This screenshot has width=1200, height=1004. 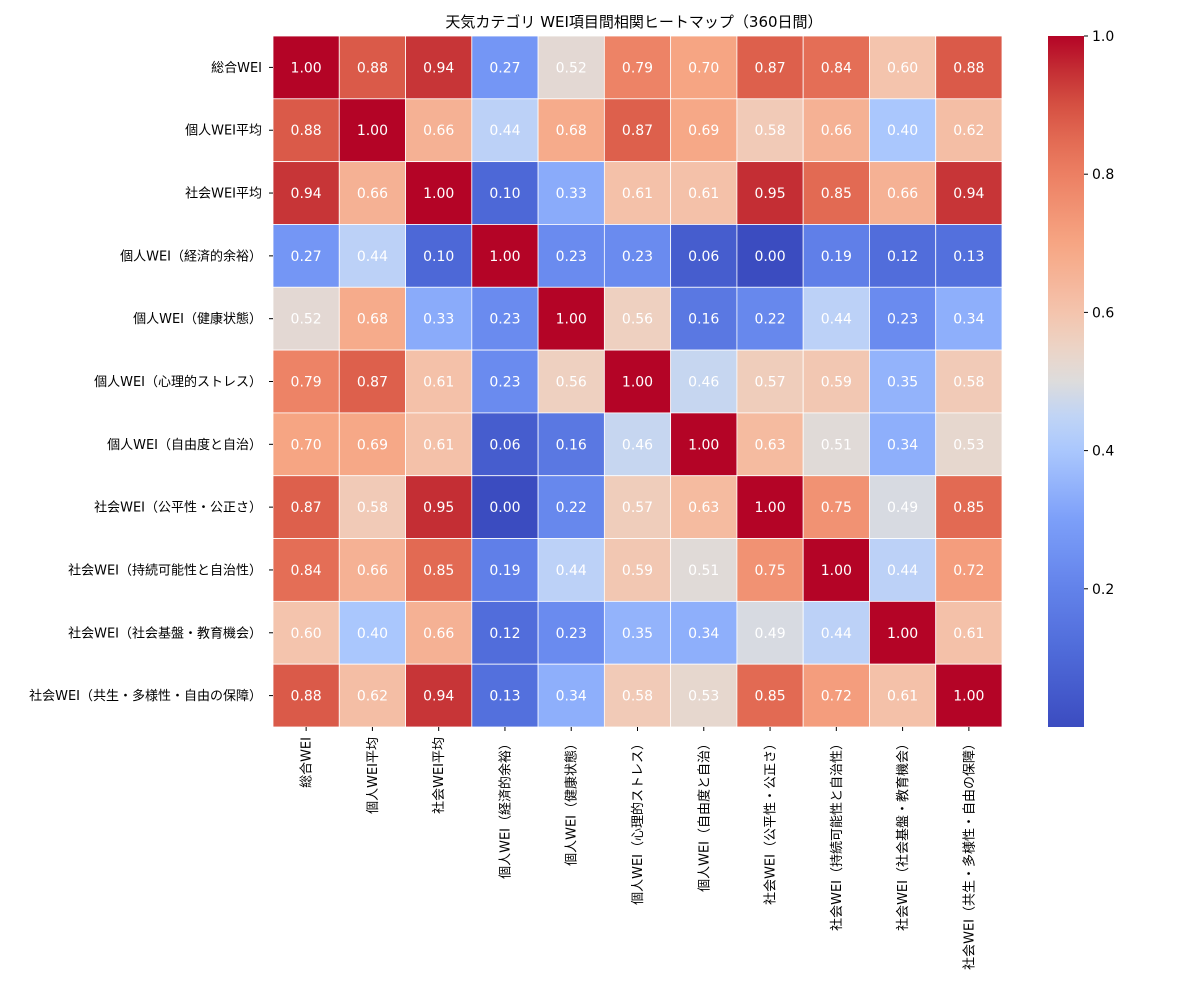 I want to click on cell-value-label: 0.44, so click(x=504, y=131).